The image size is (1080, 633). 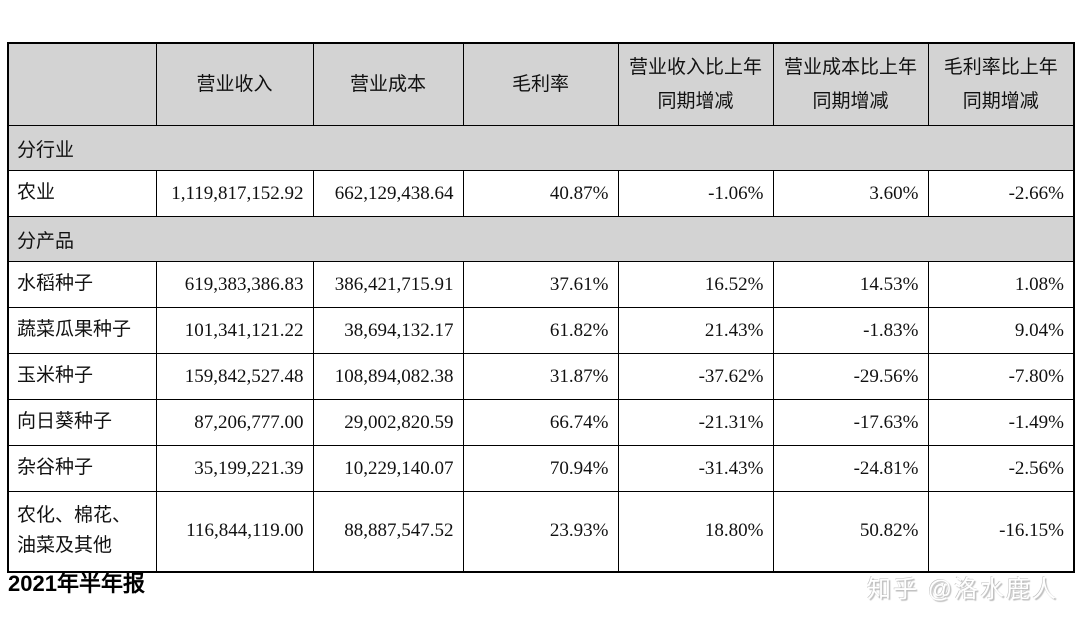 I want to click on cost-yoy-value: 50.82%, so click(x=850, y=531).